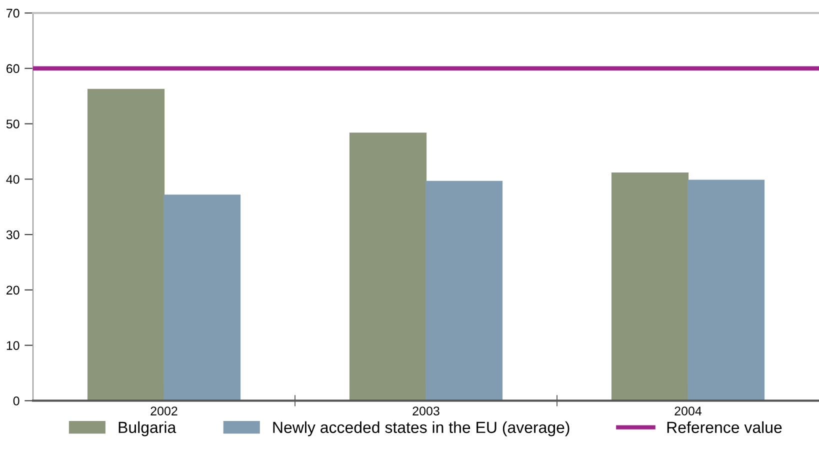 This screenshot has width=819, height=451. I want to click on y-tick-label: 20, so click(13, 290).